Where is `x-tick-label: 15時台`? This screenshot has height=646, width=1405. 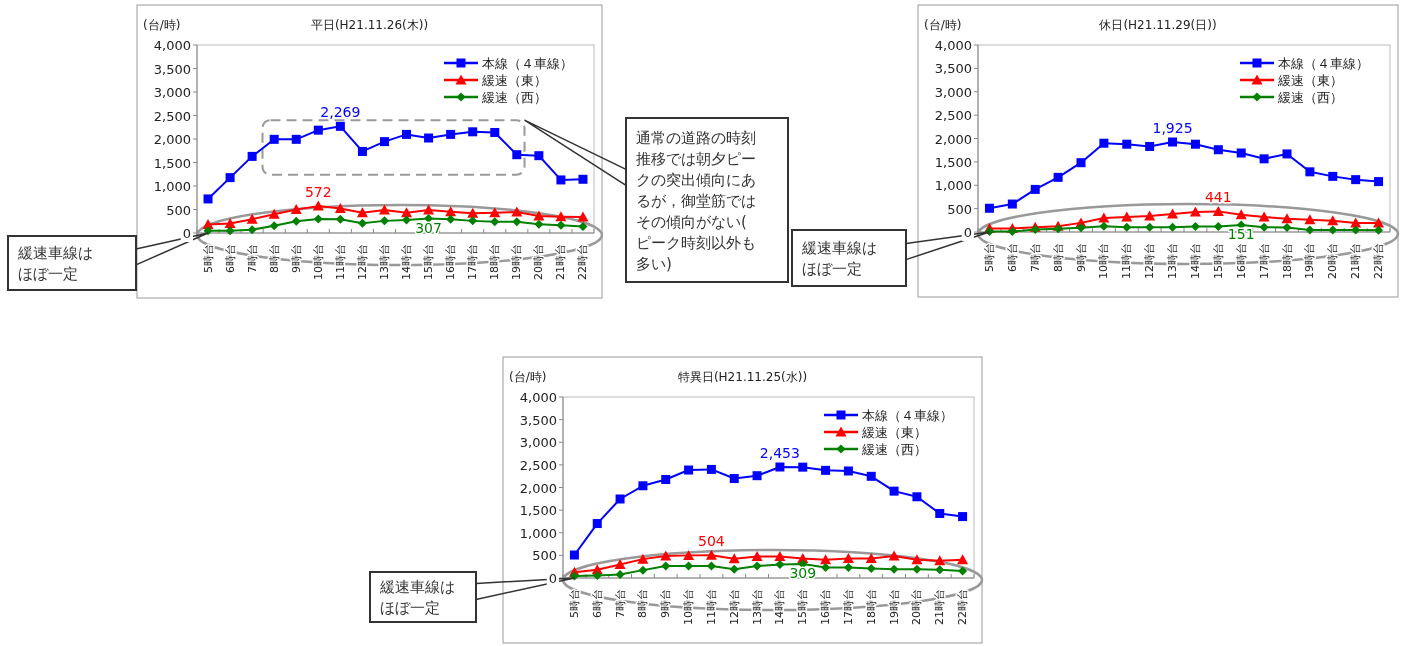
x-tick-label: 15時台 is located at coordinates (429, 262).